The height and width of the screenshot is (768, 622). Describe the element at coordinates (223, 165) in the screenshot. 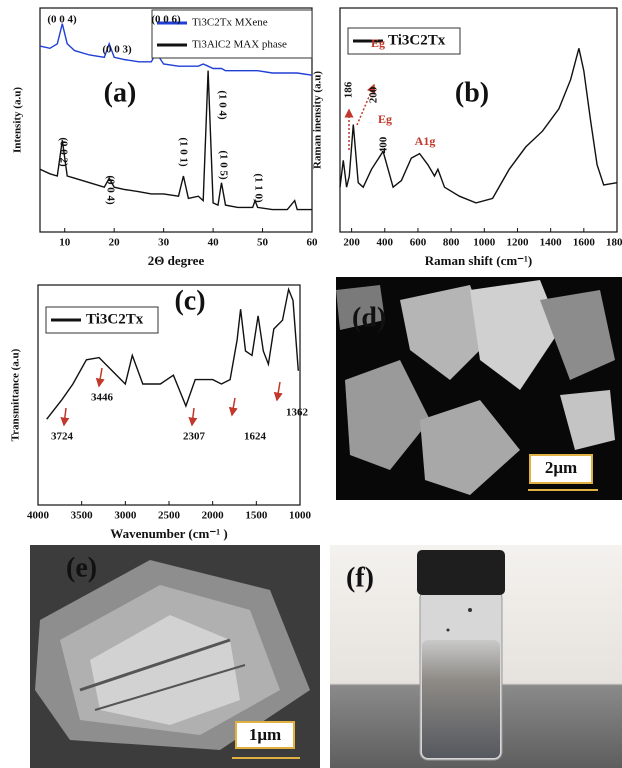

I see `annotation: (1 0 5)` at that location.